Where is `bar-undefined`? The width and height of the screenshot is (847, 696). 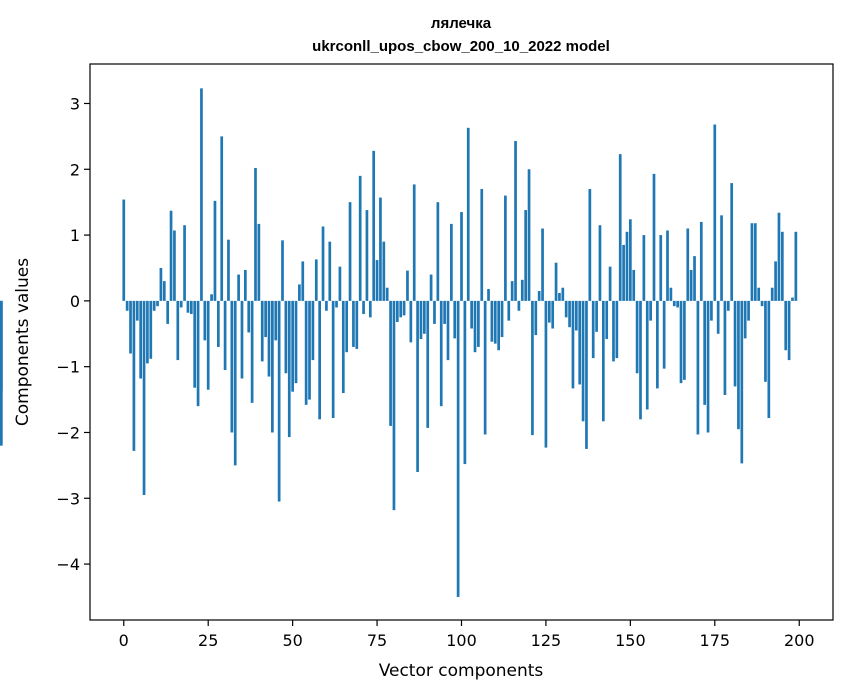
bar-undefined is located at coordinates (1, 346).